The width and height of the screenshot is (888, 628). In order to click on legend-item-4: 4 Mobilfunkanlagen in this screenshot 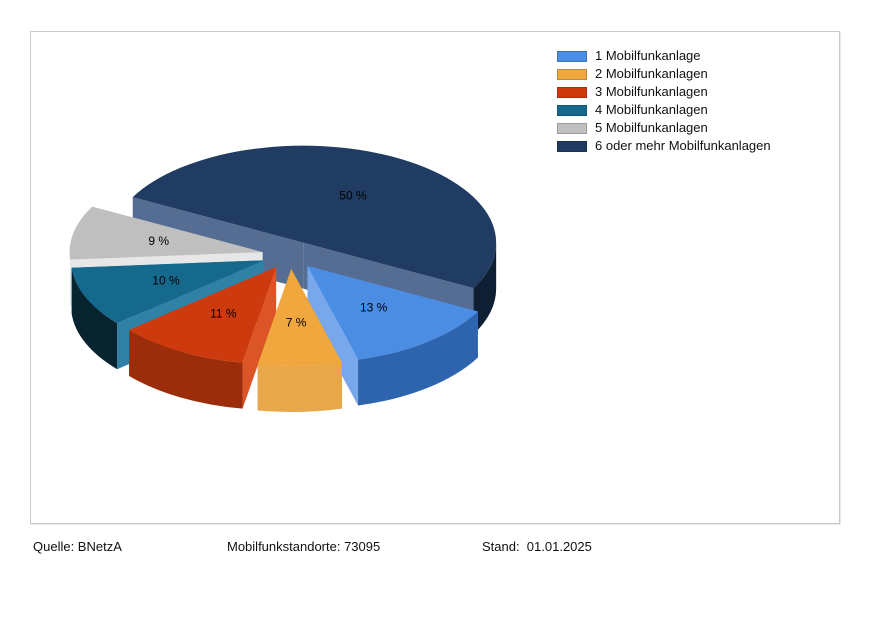, I will do `click(664, 110)`.